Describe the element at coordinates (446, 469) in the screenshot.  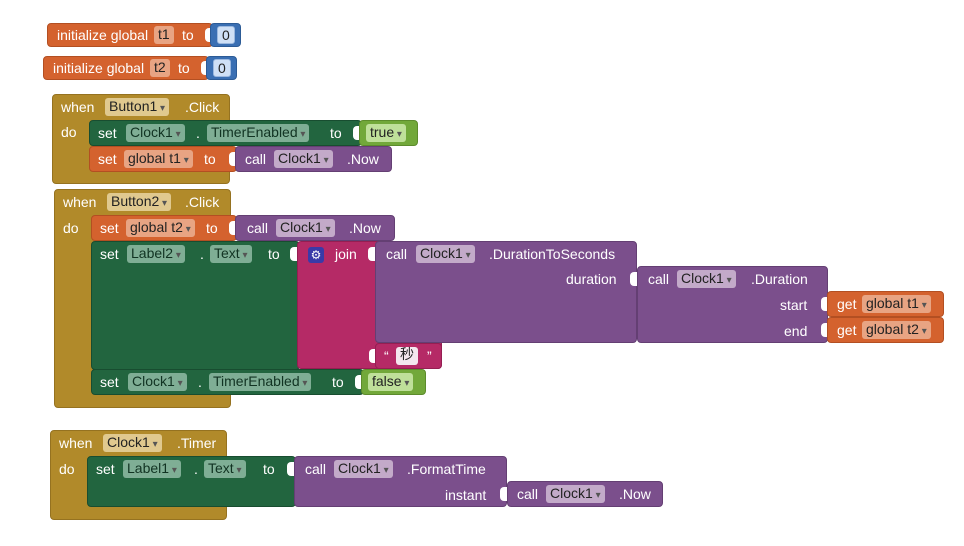
I see `method-name: .FormatTime` at that location.